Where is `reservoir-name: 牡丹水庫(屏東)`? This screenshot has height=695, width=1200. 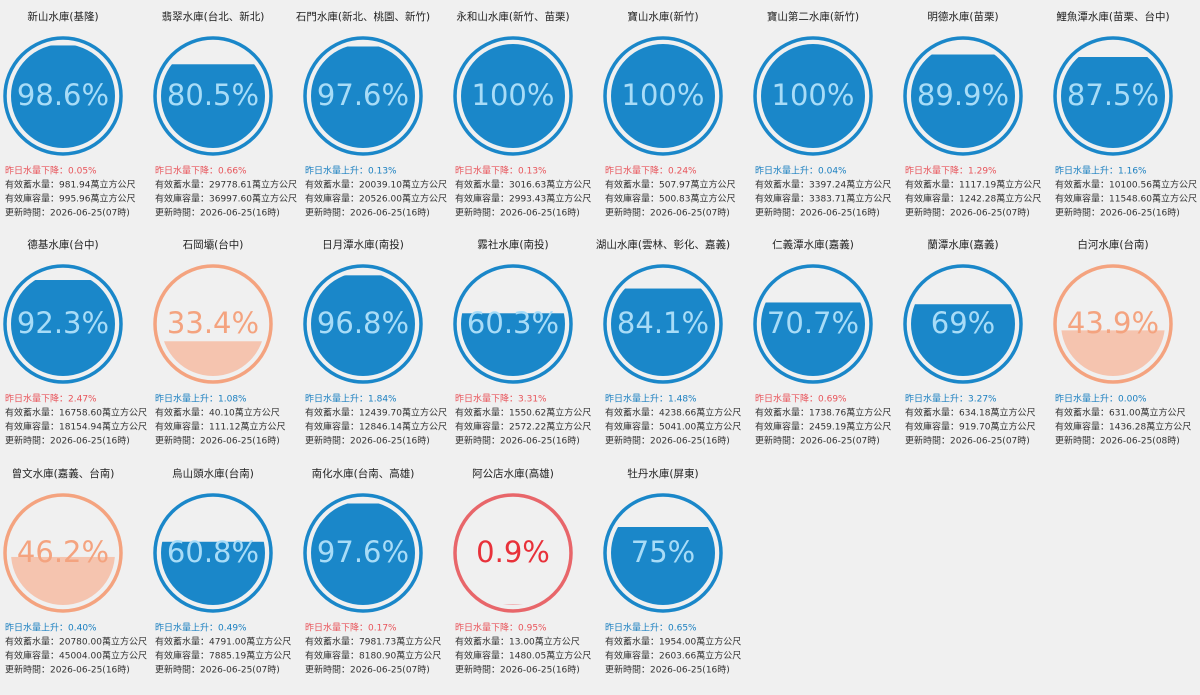 reservoir-name: 牡丹水庫(屏東) is located at coordinates (662, 473).